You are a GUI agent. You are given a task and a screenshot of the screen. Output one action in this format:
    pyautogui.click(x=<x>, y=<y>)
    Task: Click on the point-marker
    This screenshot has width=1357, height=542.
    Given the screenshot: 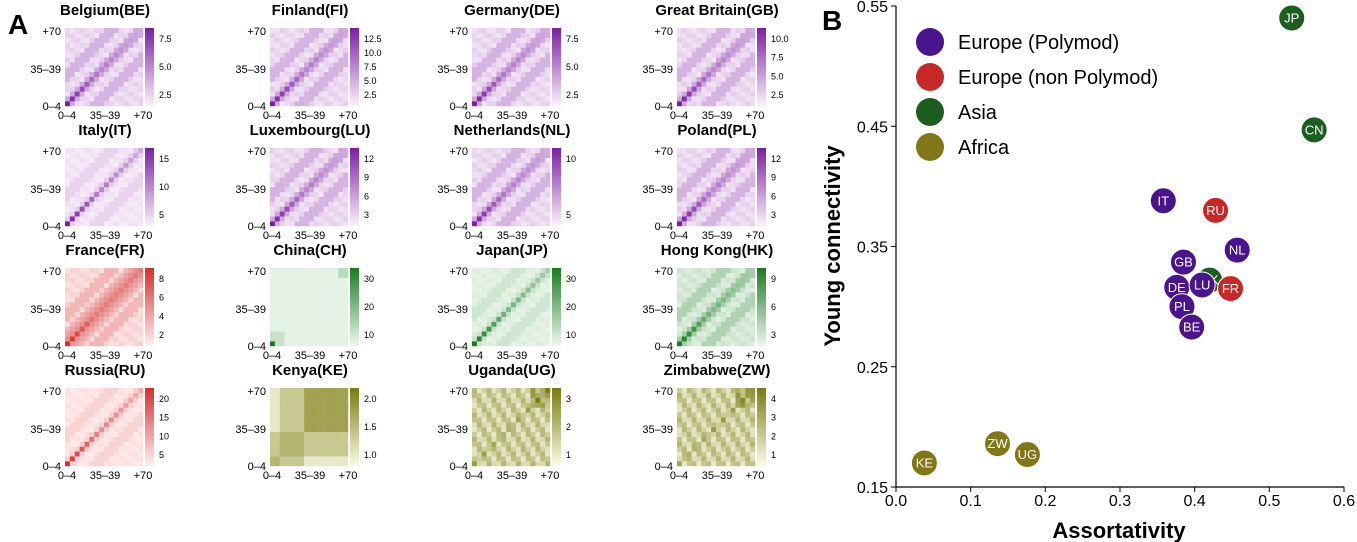 What is the action you would take?
    pyautogui.click(x=1231, y=289)
    